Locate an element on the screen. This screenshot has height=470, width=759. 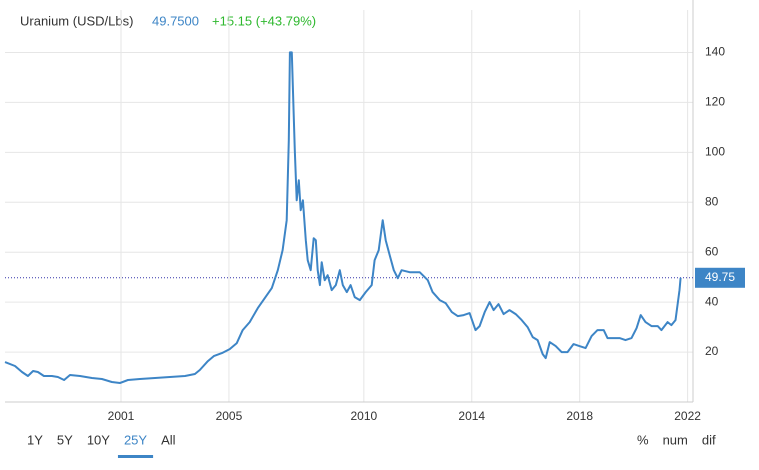
y-tick-label: 20 is located at coordinates (712, 351).